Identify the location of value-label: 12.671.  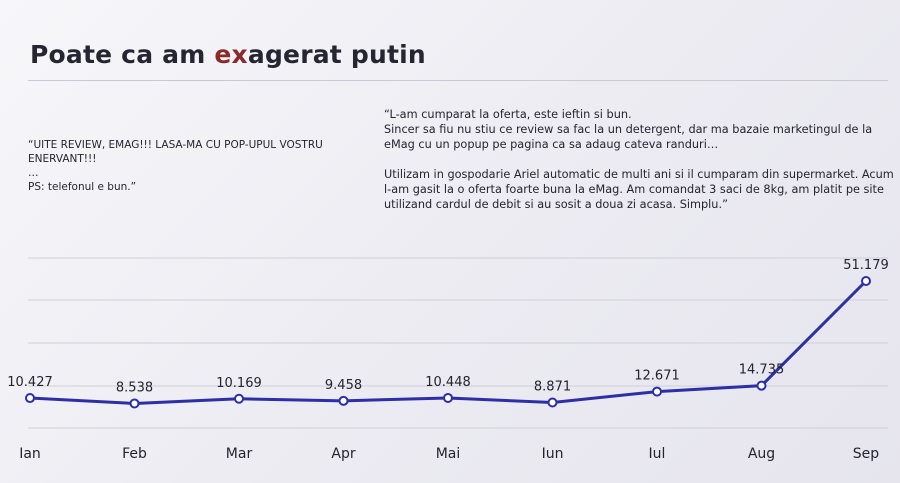
(657, 376).